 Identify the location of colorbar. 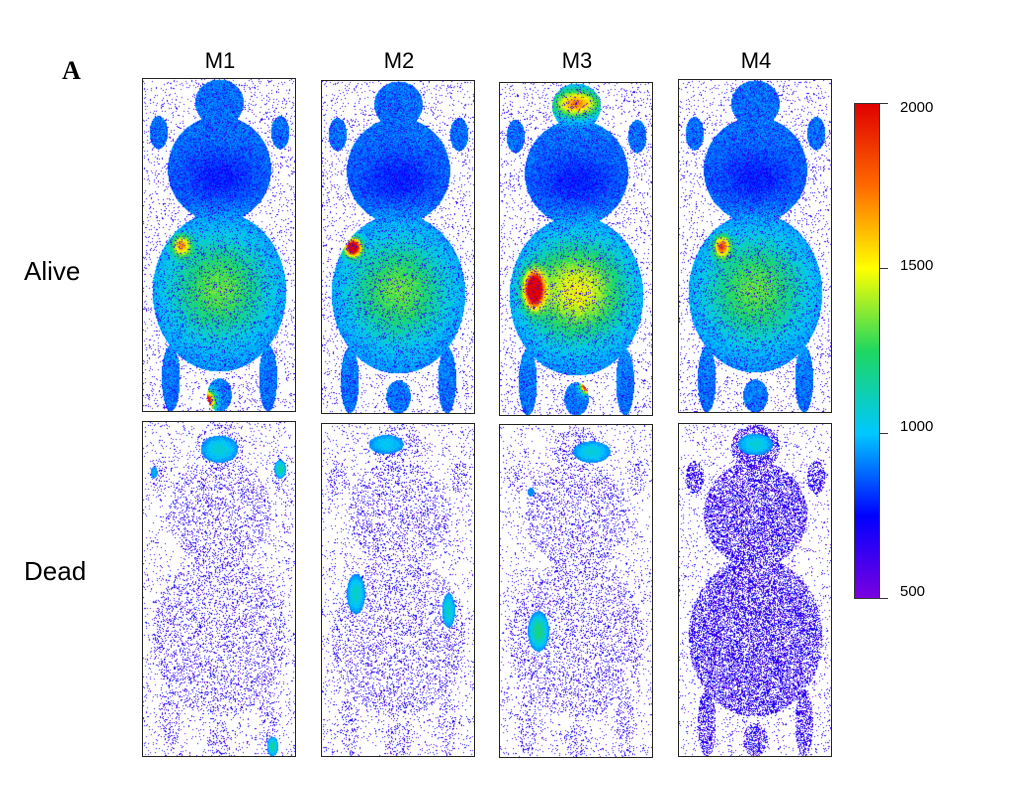
(867, 351).